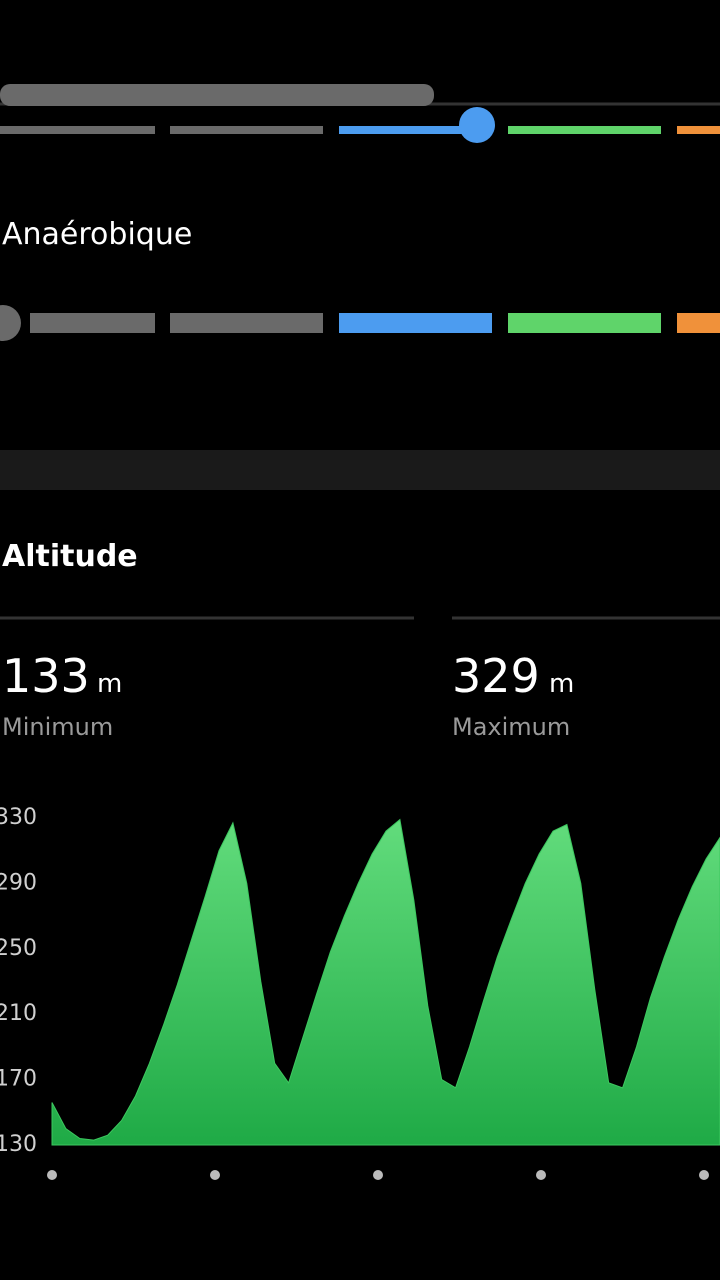  Describe the element at coordinates (360, 470) in the screenshot. I see `section-divider` at that location.